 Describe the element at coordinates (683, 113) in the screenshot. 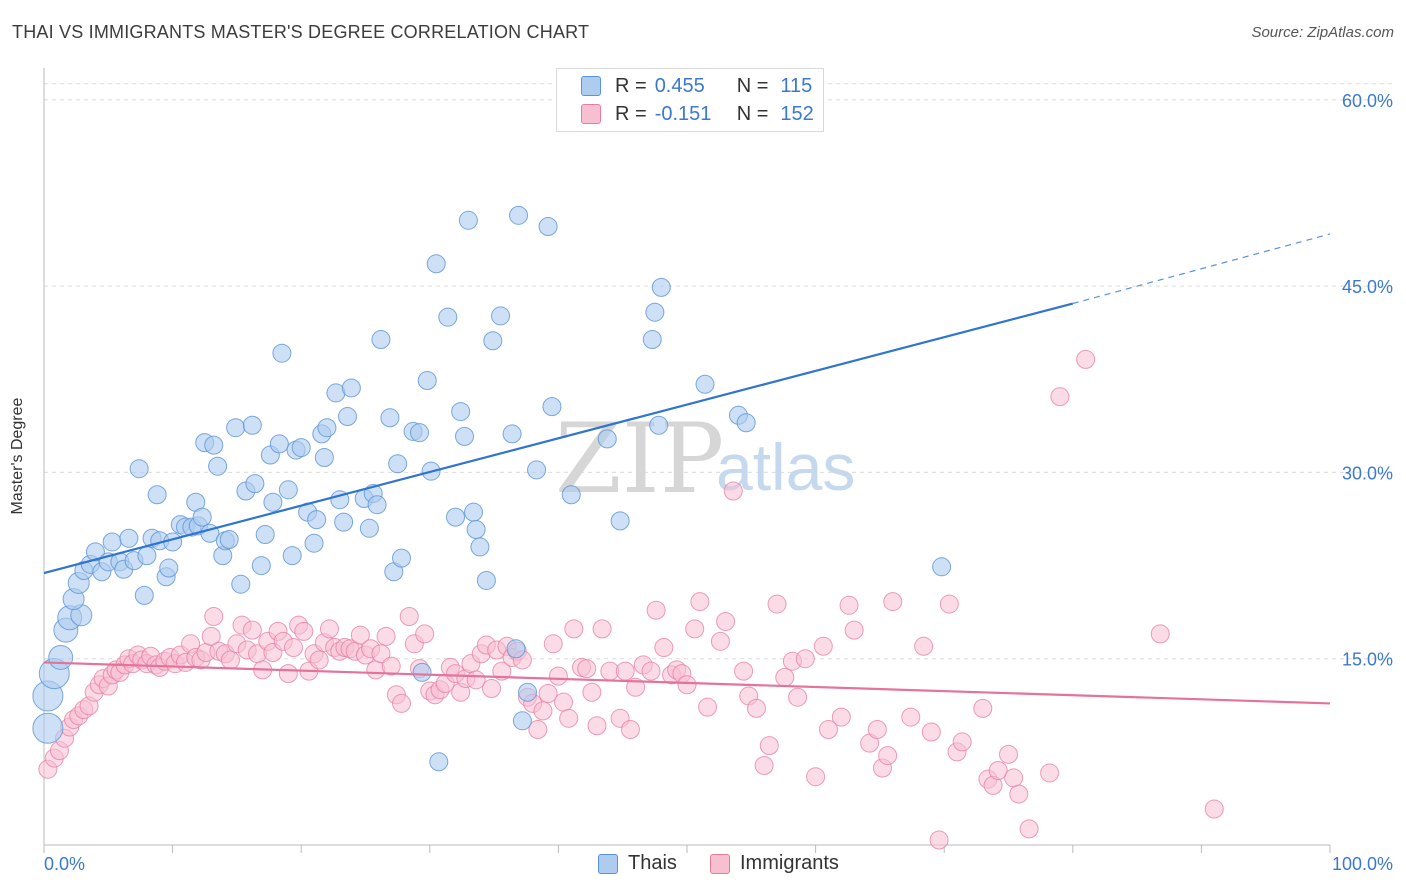

I see `legend-r-value: -0.151` at that location.